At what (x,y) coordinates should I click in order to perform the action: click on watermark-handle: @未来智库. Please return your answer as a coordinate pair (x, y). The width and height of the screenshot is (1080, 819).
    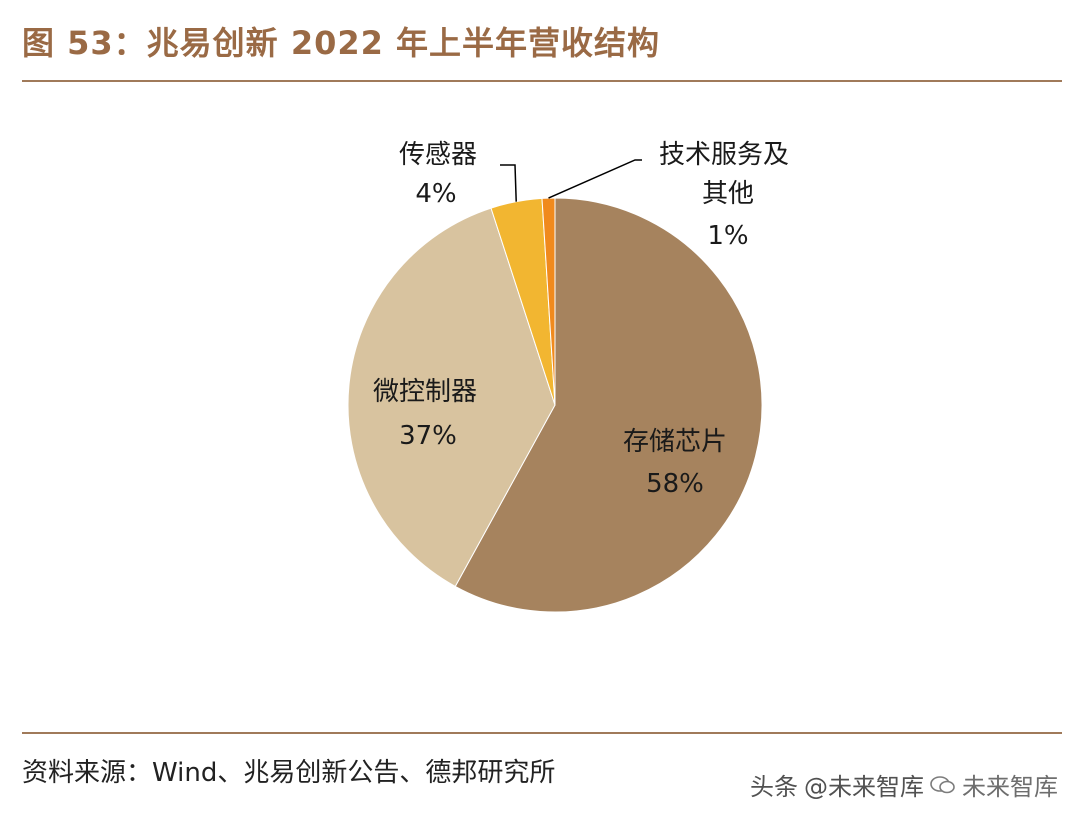
    Looking at the image, I should click on (864, 787).